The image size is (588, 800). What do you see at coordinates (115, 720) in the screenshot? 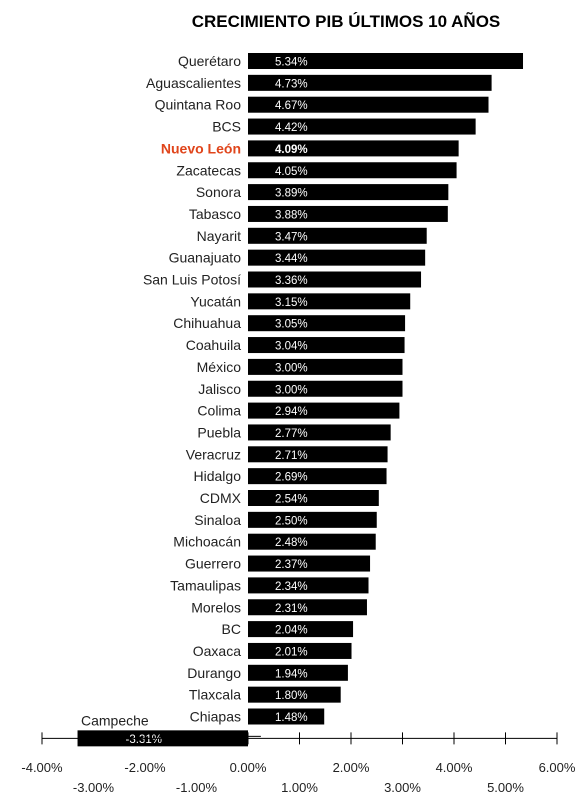
I see `category-label-campeche: Campeche` at bounding box center [115, 720].